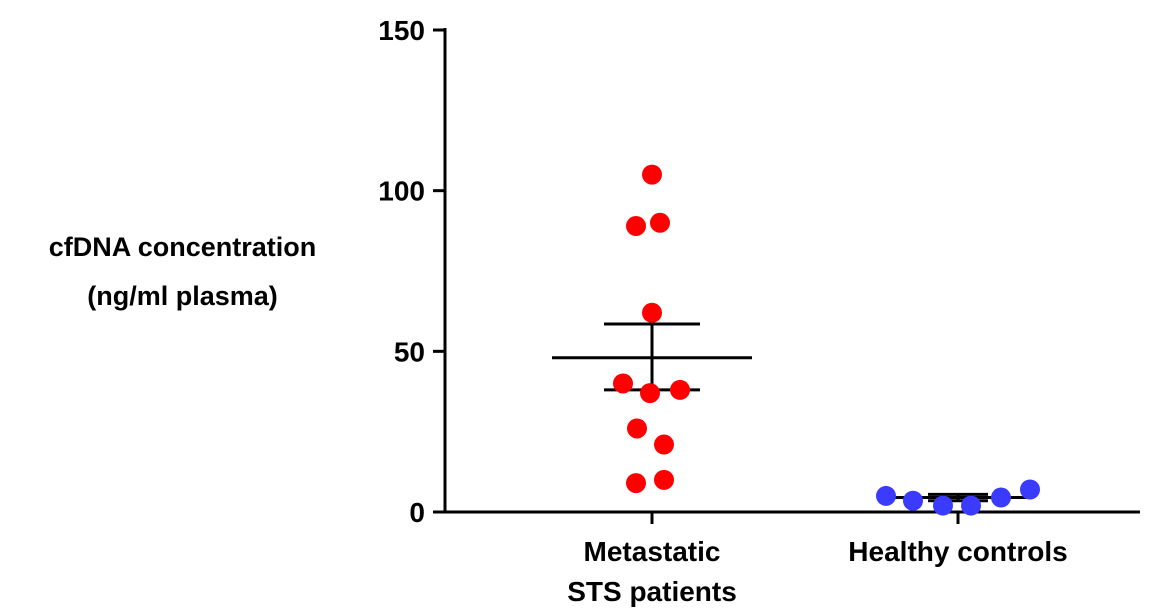 The height and width of the screenshot is (610, 1158). What do you see at coordinates (652, 591) in the screenshot?
I see `x-tick-label: STS patients` at bounding box center [652, 591].